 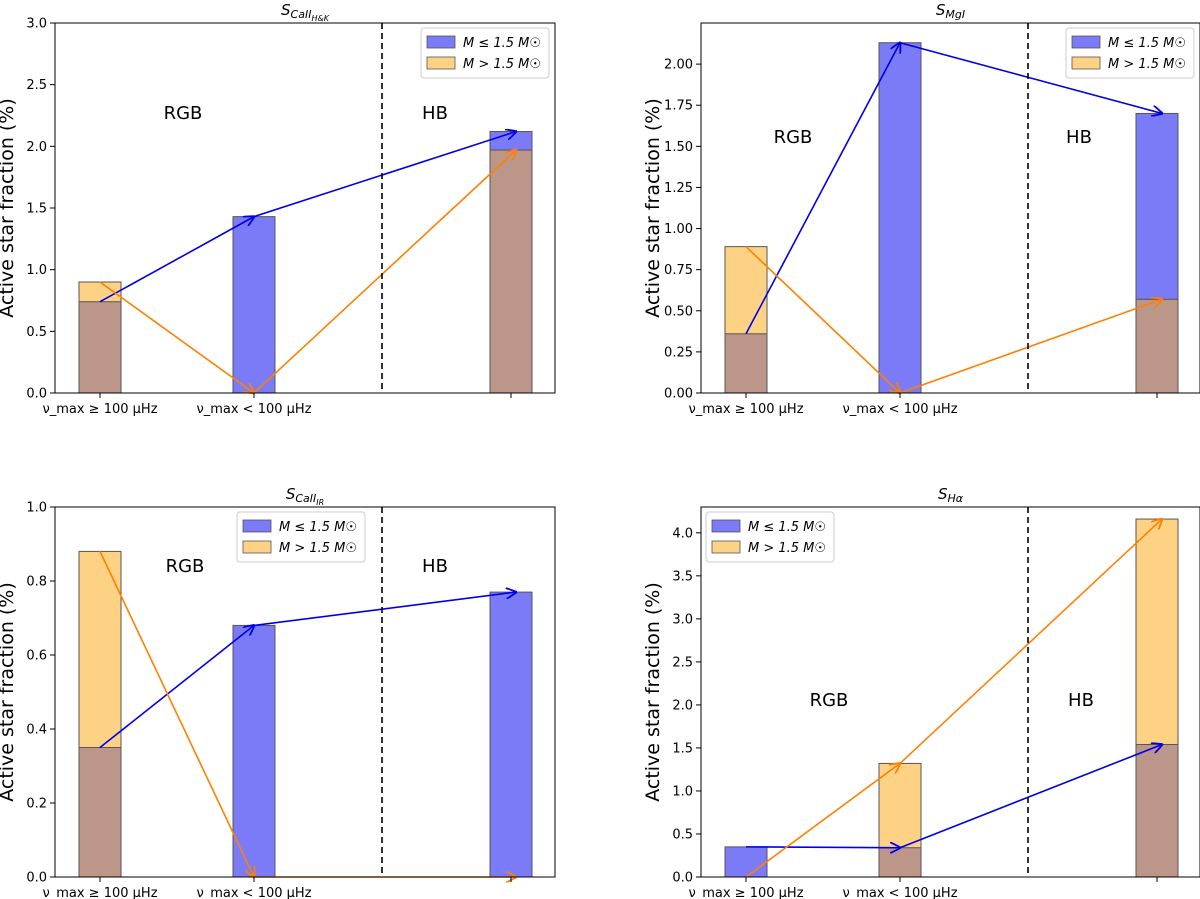 I want to click on panel-title: SHα, so click(x=951, y=495).